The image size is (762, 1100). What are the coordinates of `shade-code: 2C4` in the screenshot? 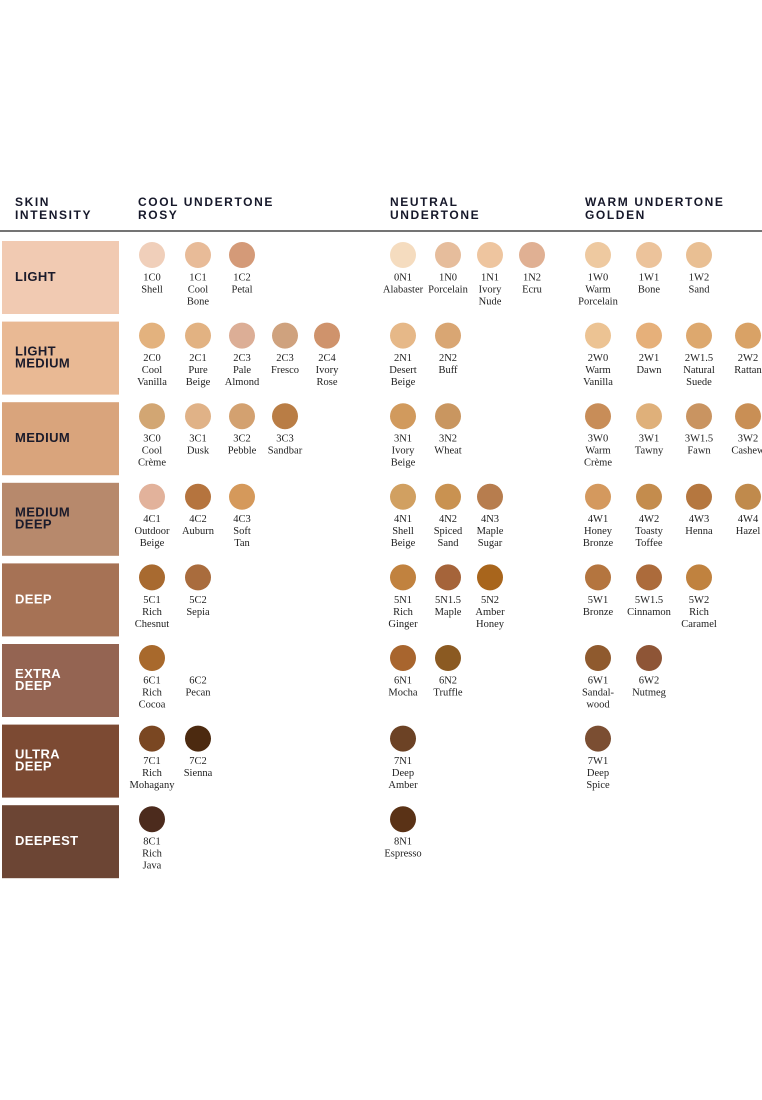 It's located at (327, 358).